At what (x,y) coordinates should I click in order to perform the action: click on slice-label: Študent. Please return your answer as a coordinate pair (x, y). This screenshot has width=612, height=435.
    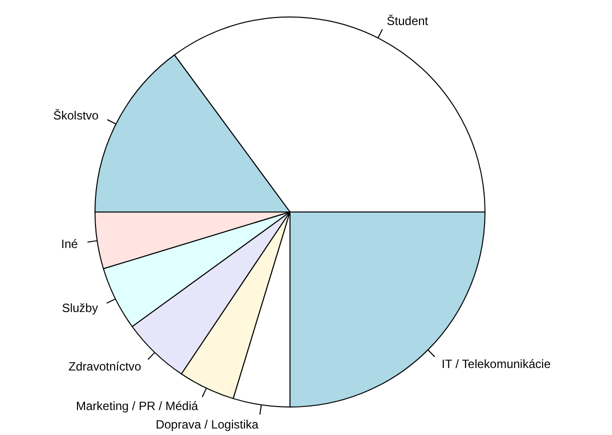
    Looking at the image, I should click on (407, 21).